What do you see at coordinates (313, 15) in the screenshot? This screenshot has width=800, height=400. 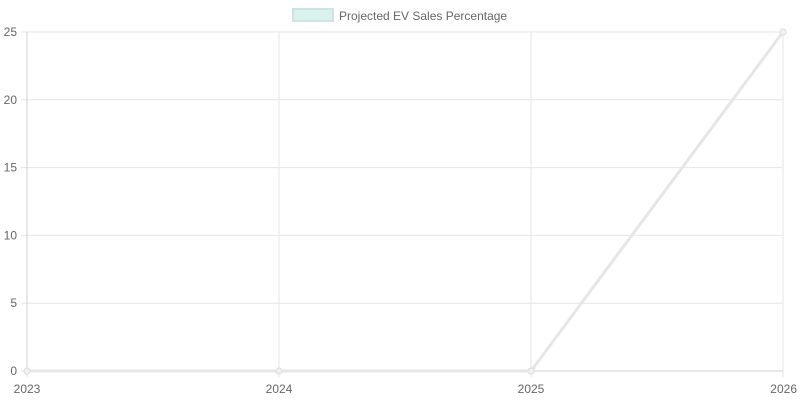 I see `legend-swatch` at bounding box center [313, 15].